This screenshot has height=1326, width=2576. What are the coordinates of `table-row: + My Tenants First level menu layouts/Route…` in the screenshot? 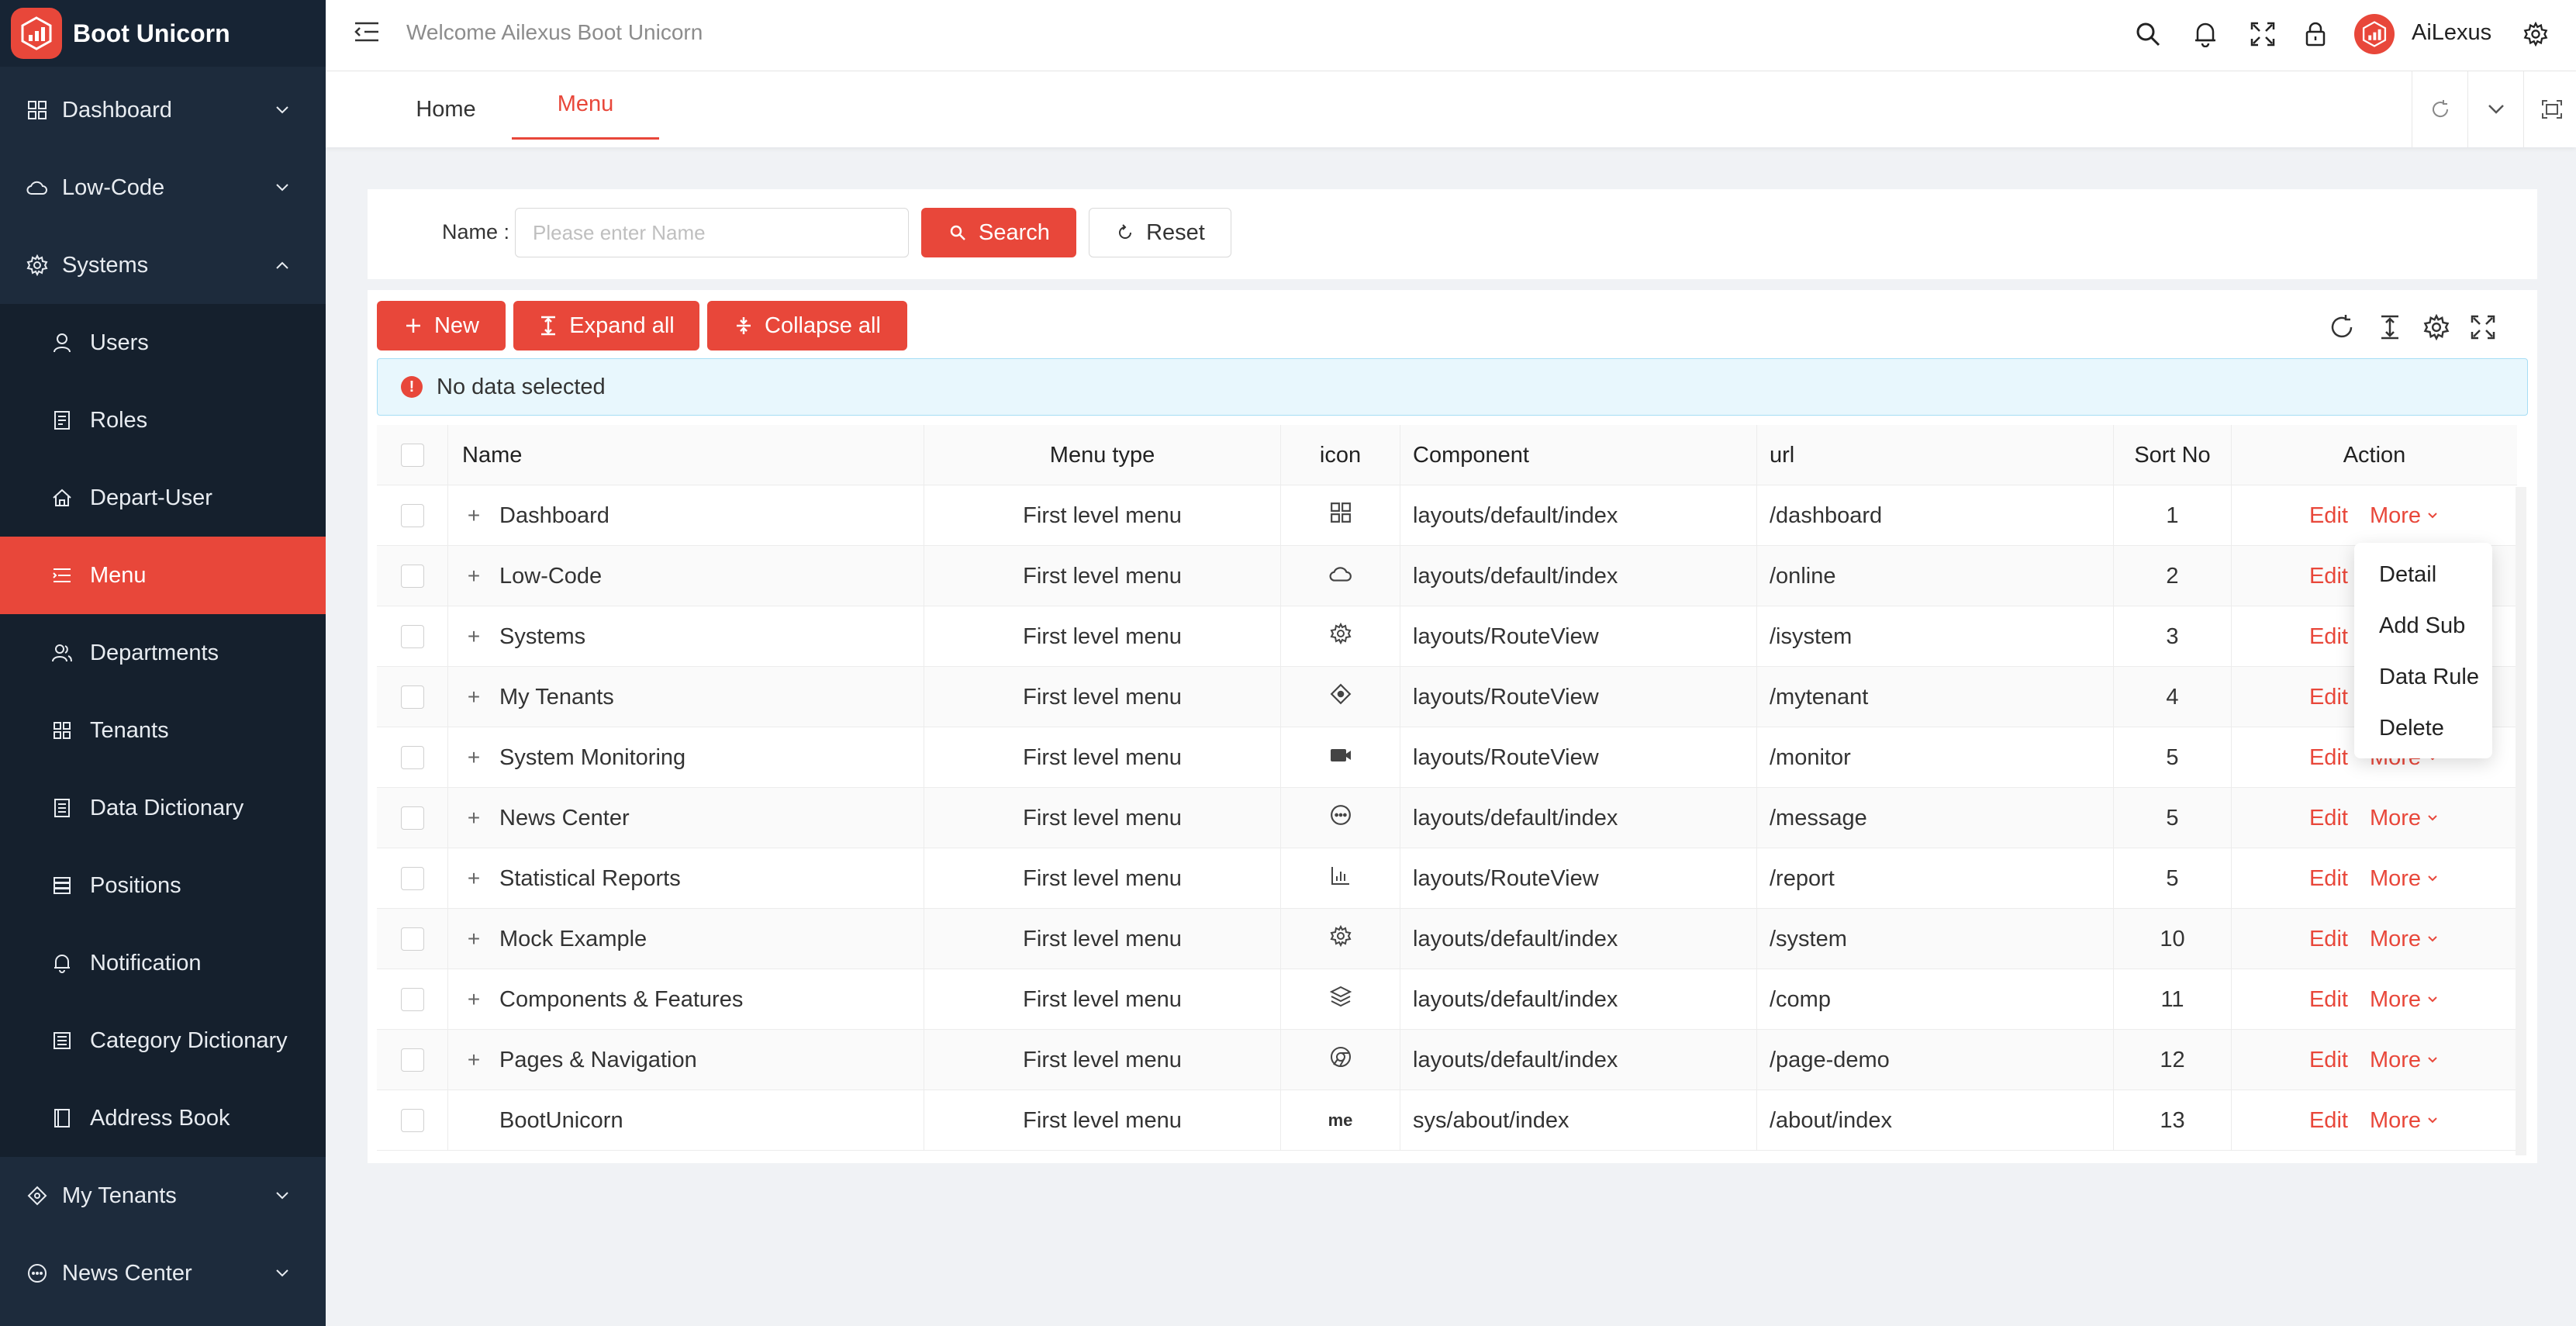 It's located at (1447, 697).